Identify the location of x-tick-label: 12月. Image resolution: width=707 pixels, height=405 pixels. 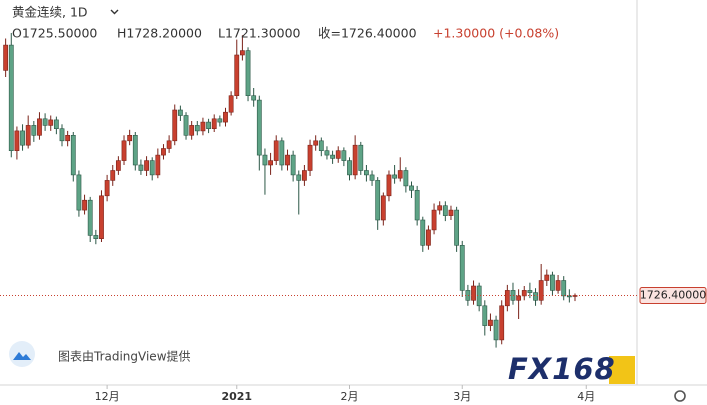
(107, 396).